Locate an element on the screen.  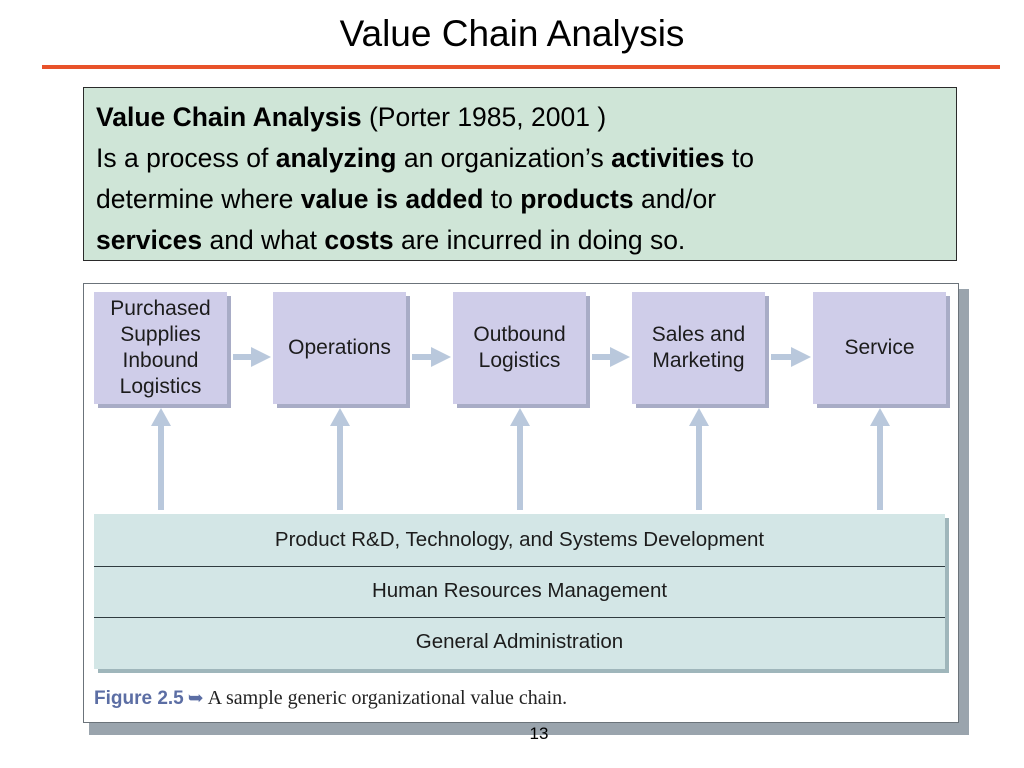
primary-activity-box: Purchased Supplies Inbound Logistics is located at coordinates (160, 348).